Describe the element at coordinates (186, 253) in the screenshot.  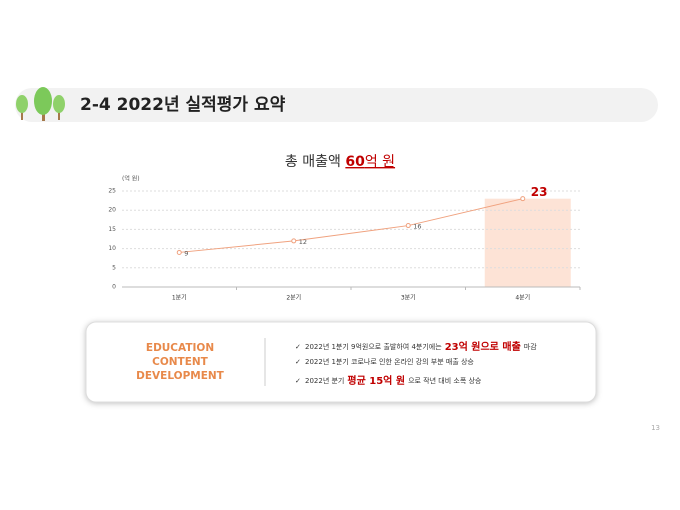
I see `data-label: 9` at that location.